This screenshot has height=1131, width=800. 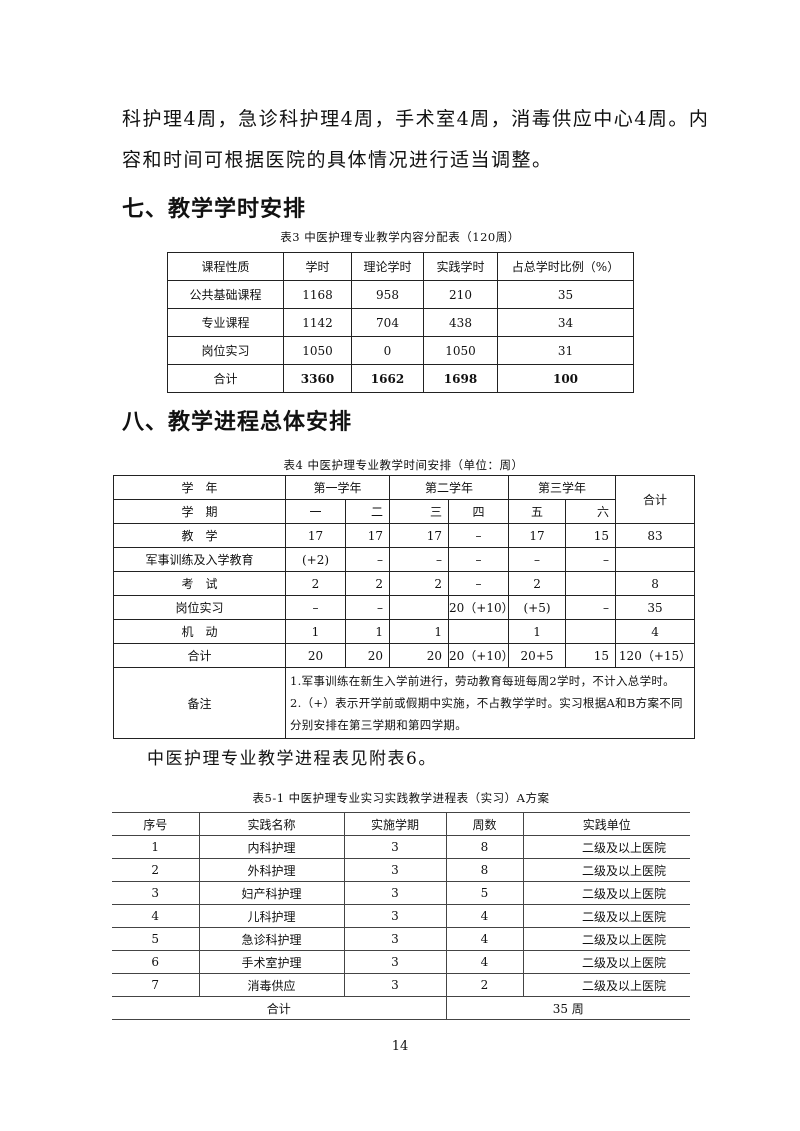 I want to click on row-label: 机 动, so click(x=199, y=631).